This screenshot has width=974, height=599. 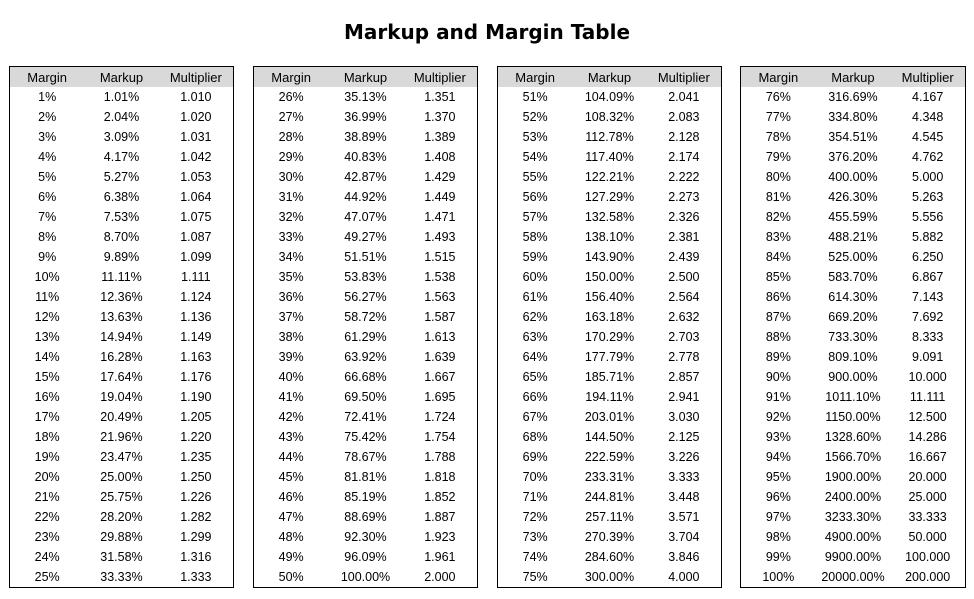 What do you see at coordinates (778, 537) in the screenshot?
I see `margin-cell: 98%` at bounding box center [778, 537].